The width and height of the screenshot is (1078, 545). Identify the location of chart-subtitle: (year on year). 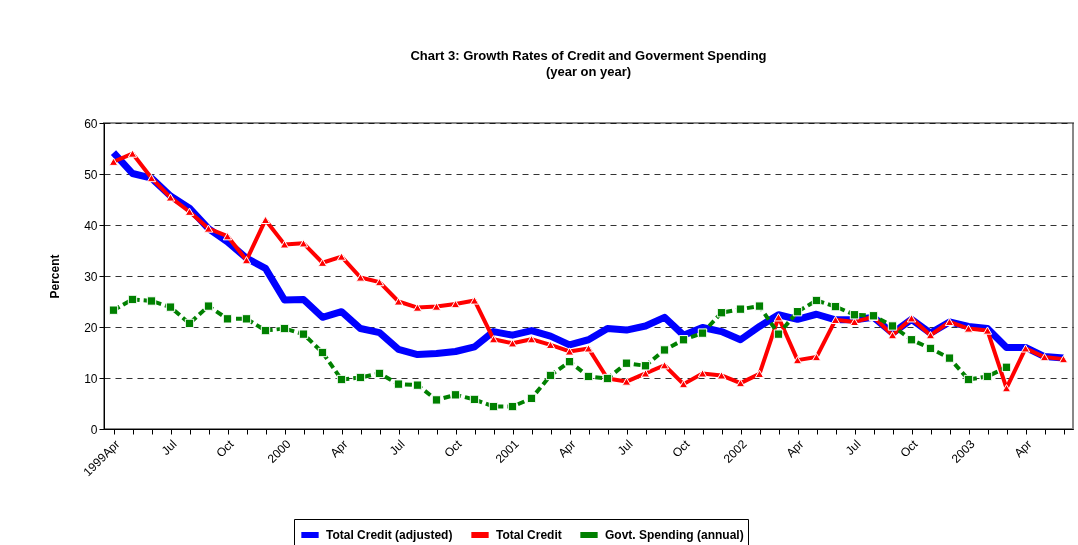
(588, 71).